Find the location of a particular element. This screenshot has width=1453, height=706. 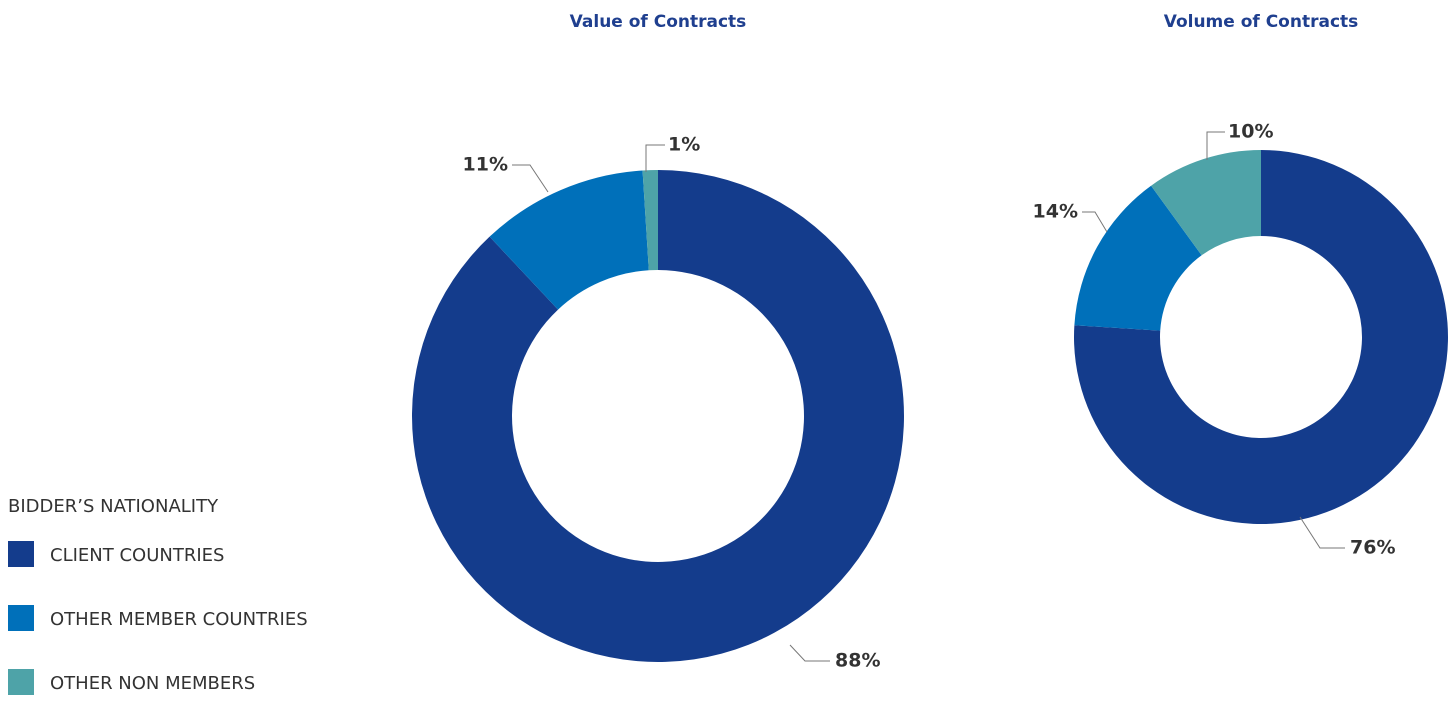

chart-title: Value of Contracts is located at coordinates (658, 22).